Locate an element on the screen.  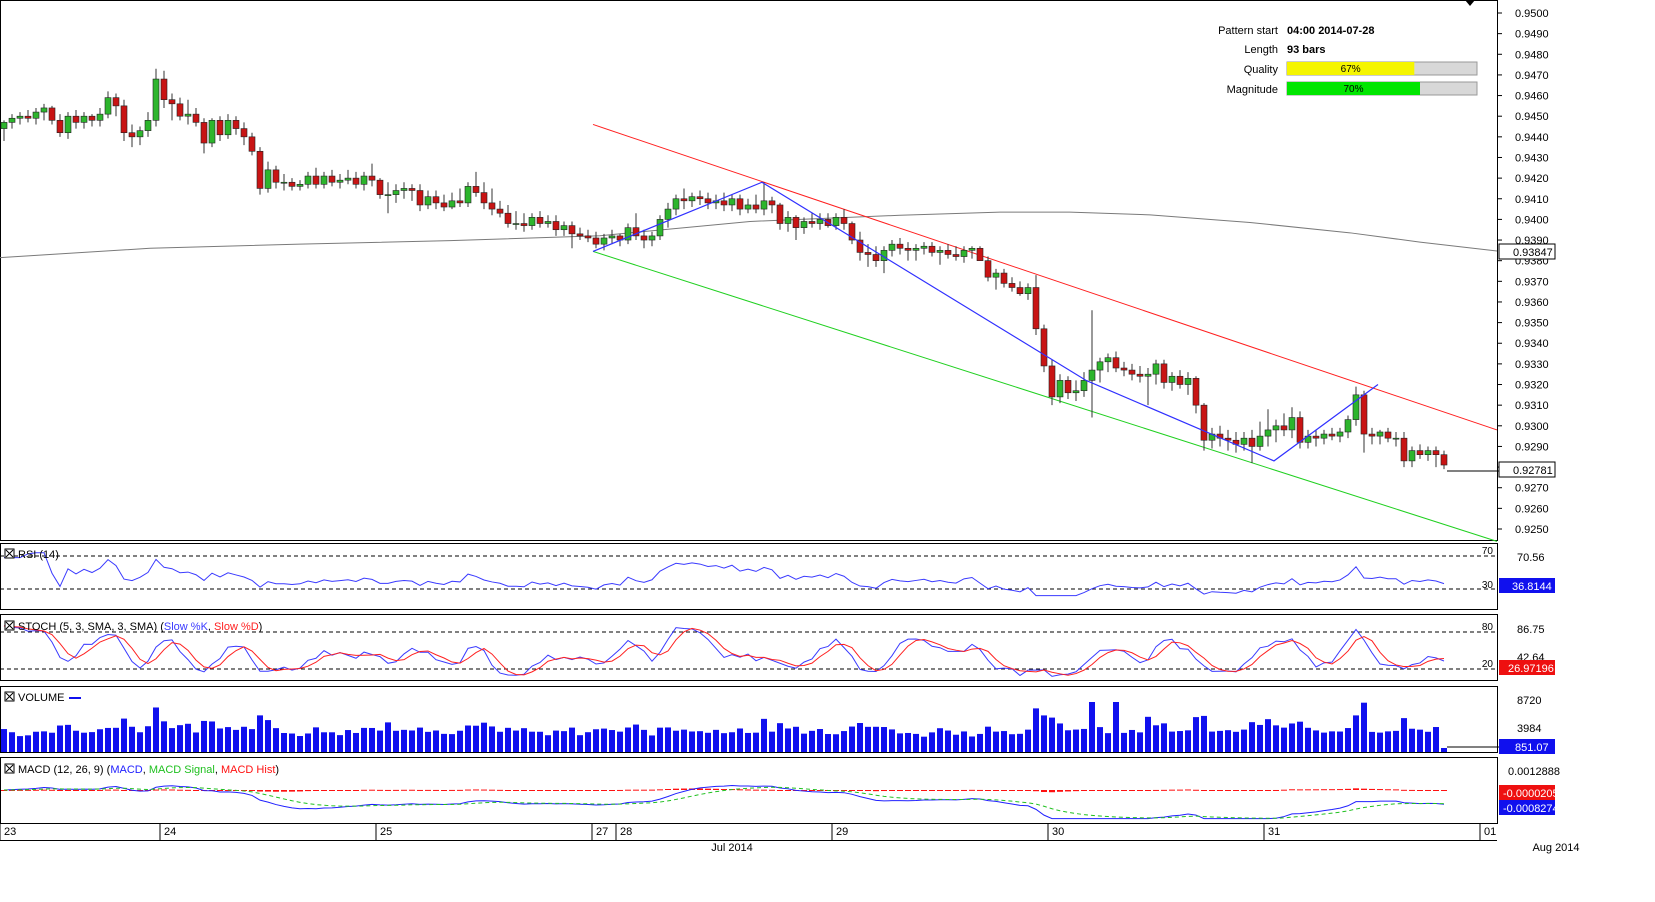
macd-hist-last-value: -0.0000205 is located at coordinates (1531, 794).